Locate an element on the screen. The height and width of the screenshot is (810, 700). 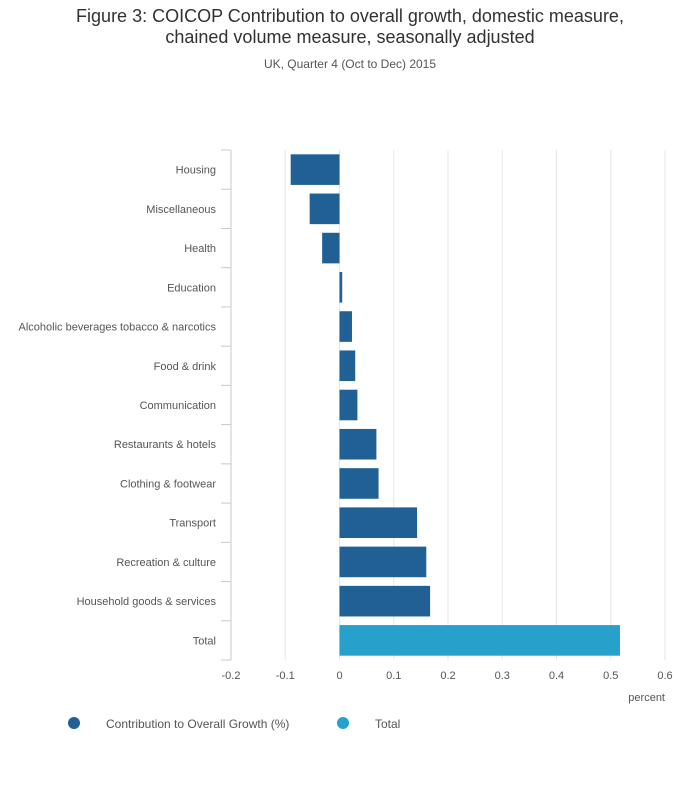
category-label: Miscellaneous is located at coordinates (181, 210).